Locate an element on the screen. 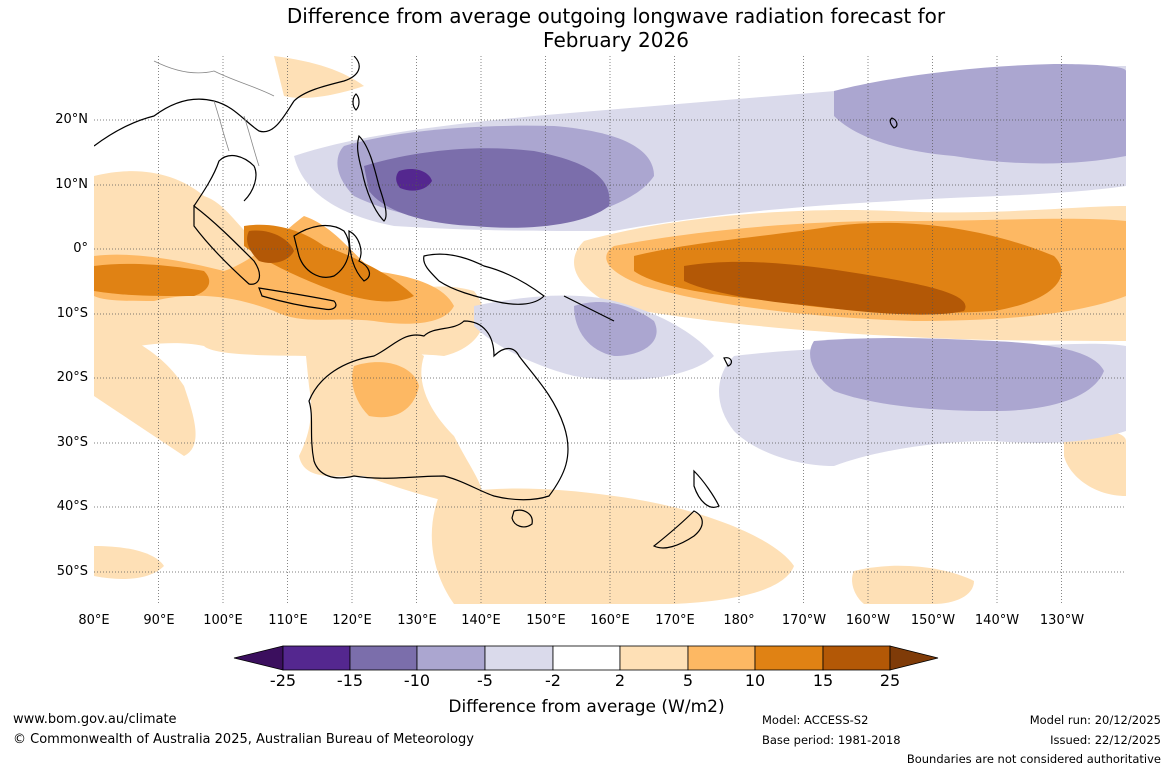  australia-coastline is located at coordinates (438, 410).